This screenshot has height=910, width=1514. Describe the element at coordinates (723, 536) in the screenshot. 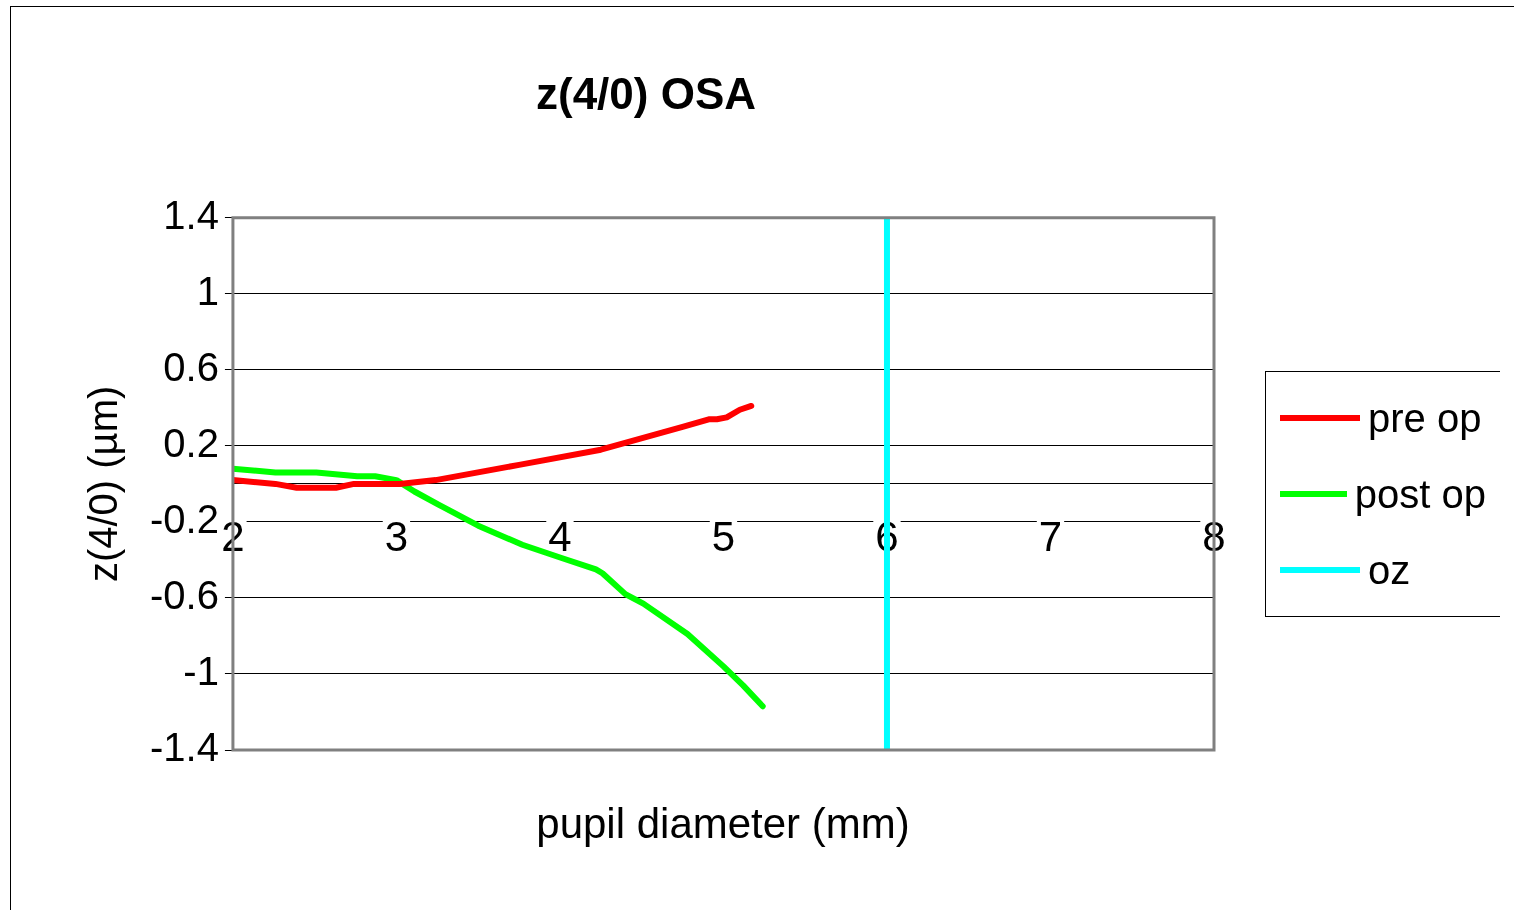

I see `x-tick-label: 5` at that location.